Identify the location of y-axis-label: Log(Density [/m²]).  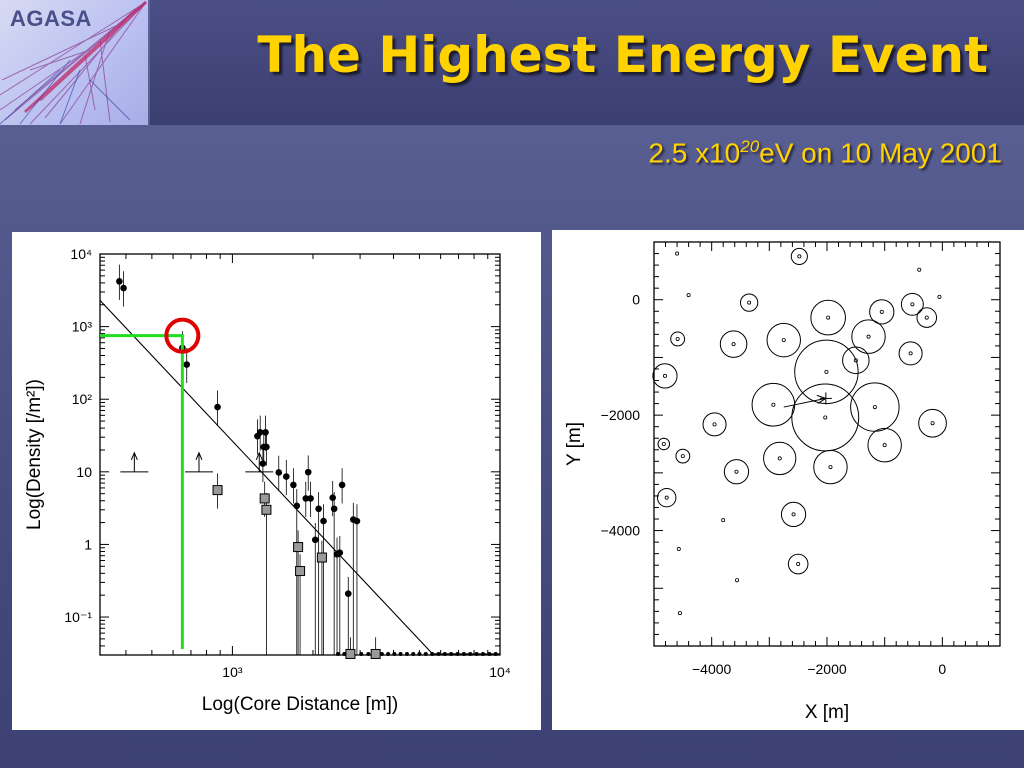
(34, 454).